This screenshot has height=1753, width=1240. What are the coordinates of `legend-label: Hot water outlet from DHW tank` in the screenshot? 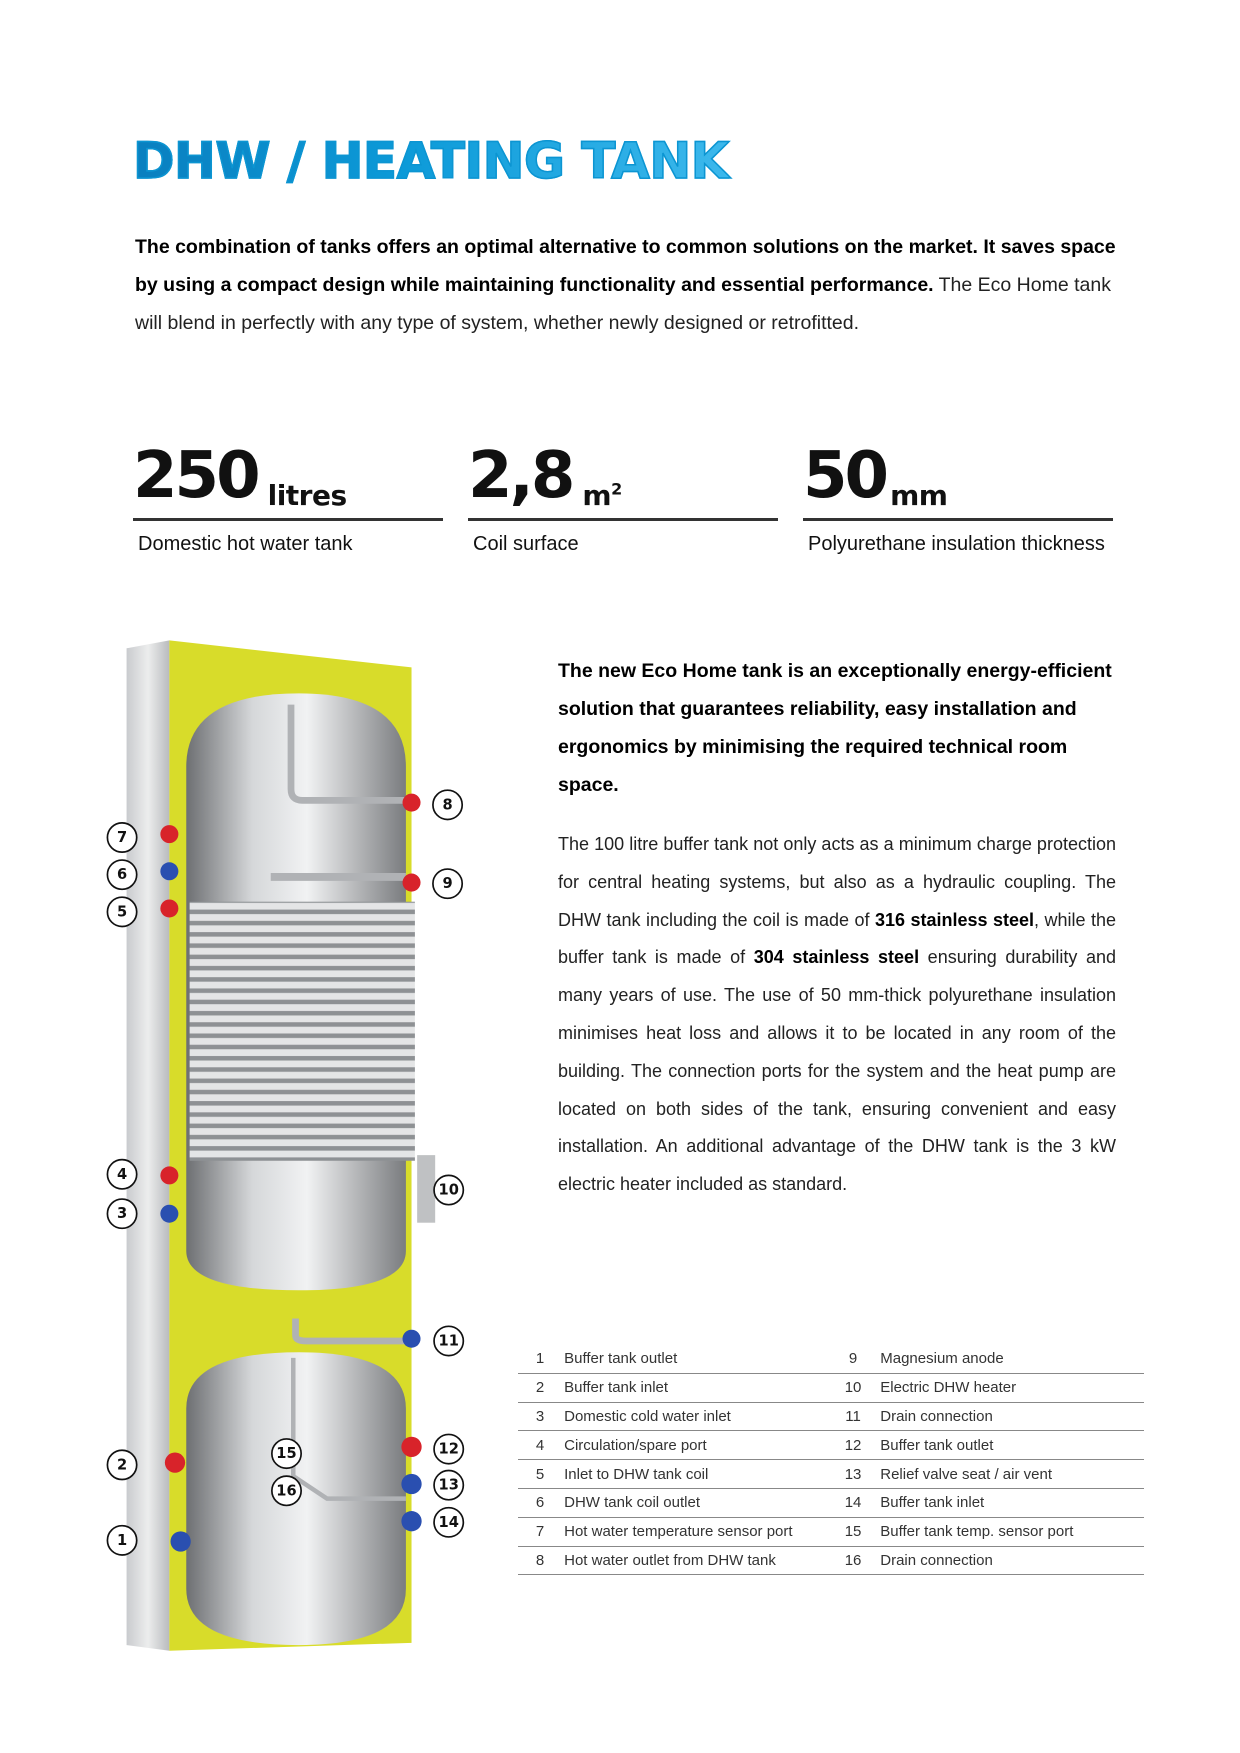 It's located at (695, 1561).